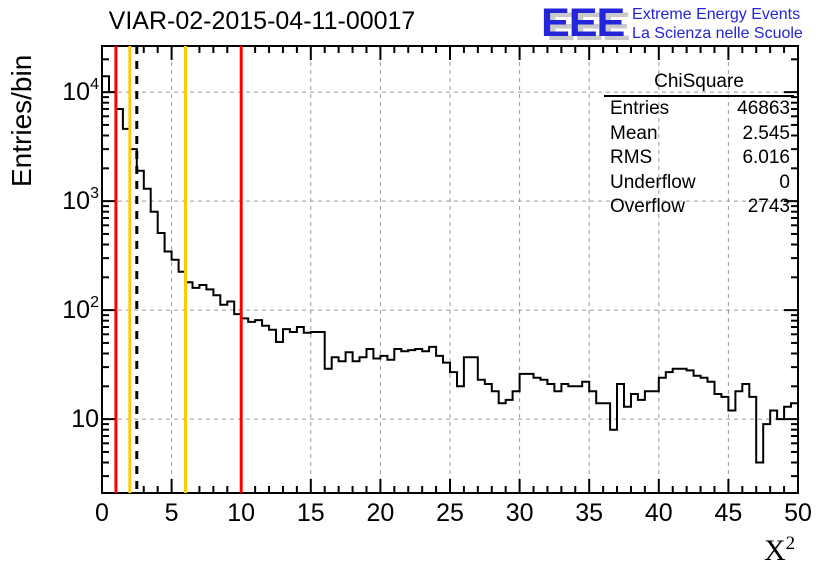 This screenshot has height=572, width=836. What do you see at coordinates (262, 21) in the screenshot?
I see `plot-title: VIAR-02-2015-04-11-00017` at bounding box center [262, 21].